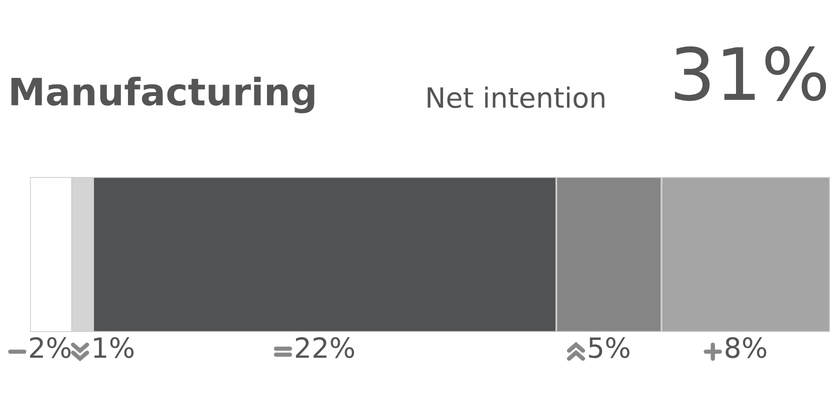 This screenshot has height=404, width=835. What do you see at coordinates (750, 73) in the screenshot?
I see `text: 31%` at bounding box center [750, 73].